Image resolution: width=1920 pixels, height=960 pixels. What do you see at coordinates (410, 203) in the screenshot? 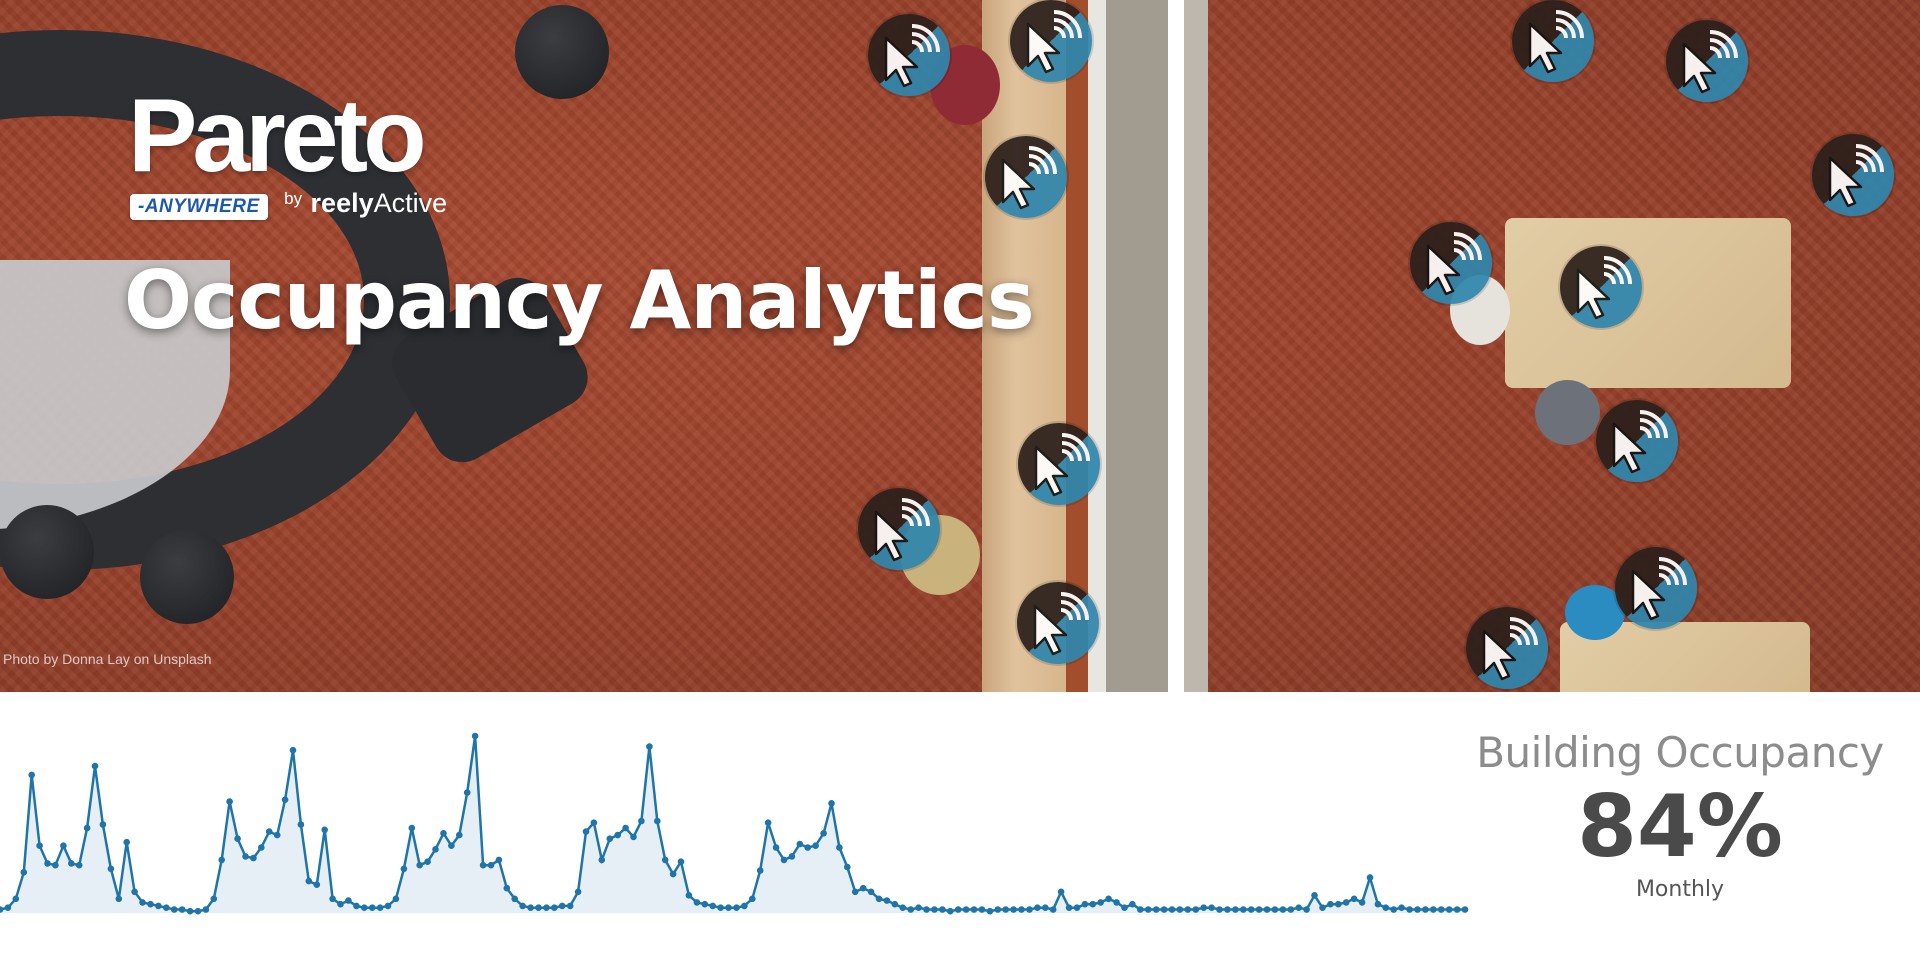
I see `brand-active: Active` at bounding box center [410, 203].